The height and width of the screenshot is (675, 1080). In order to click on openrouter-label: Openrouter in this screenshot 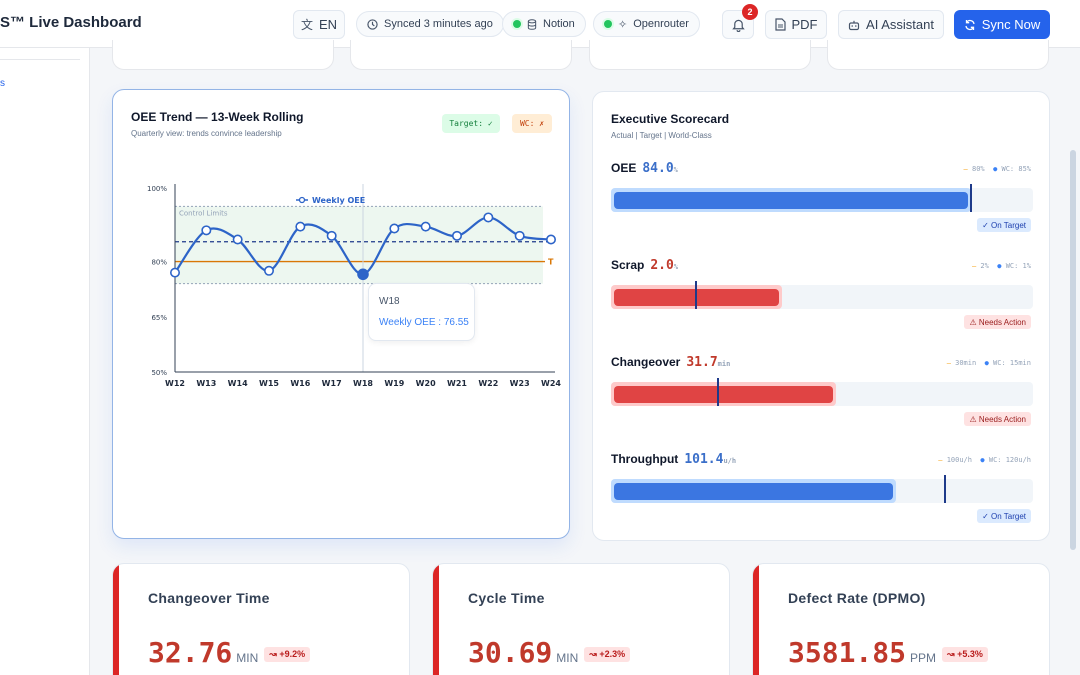, I will do `click(661, 24)`.